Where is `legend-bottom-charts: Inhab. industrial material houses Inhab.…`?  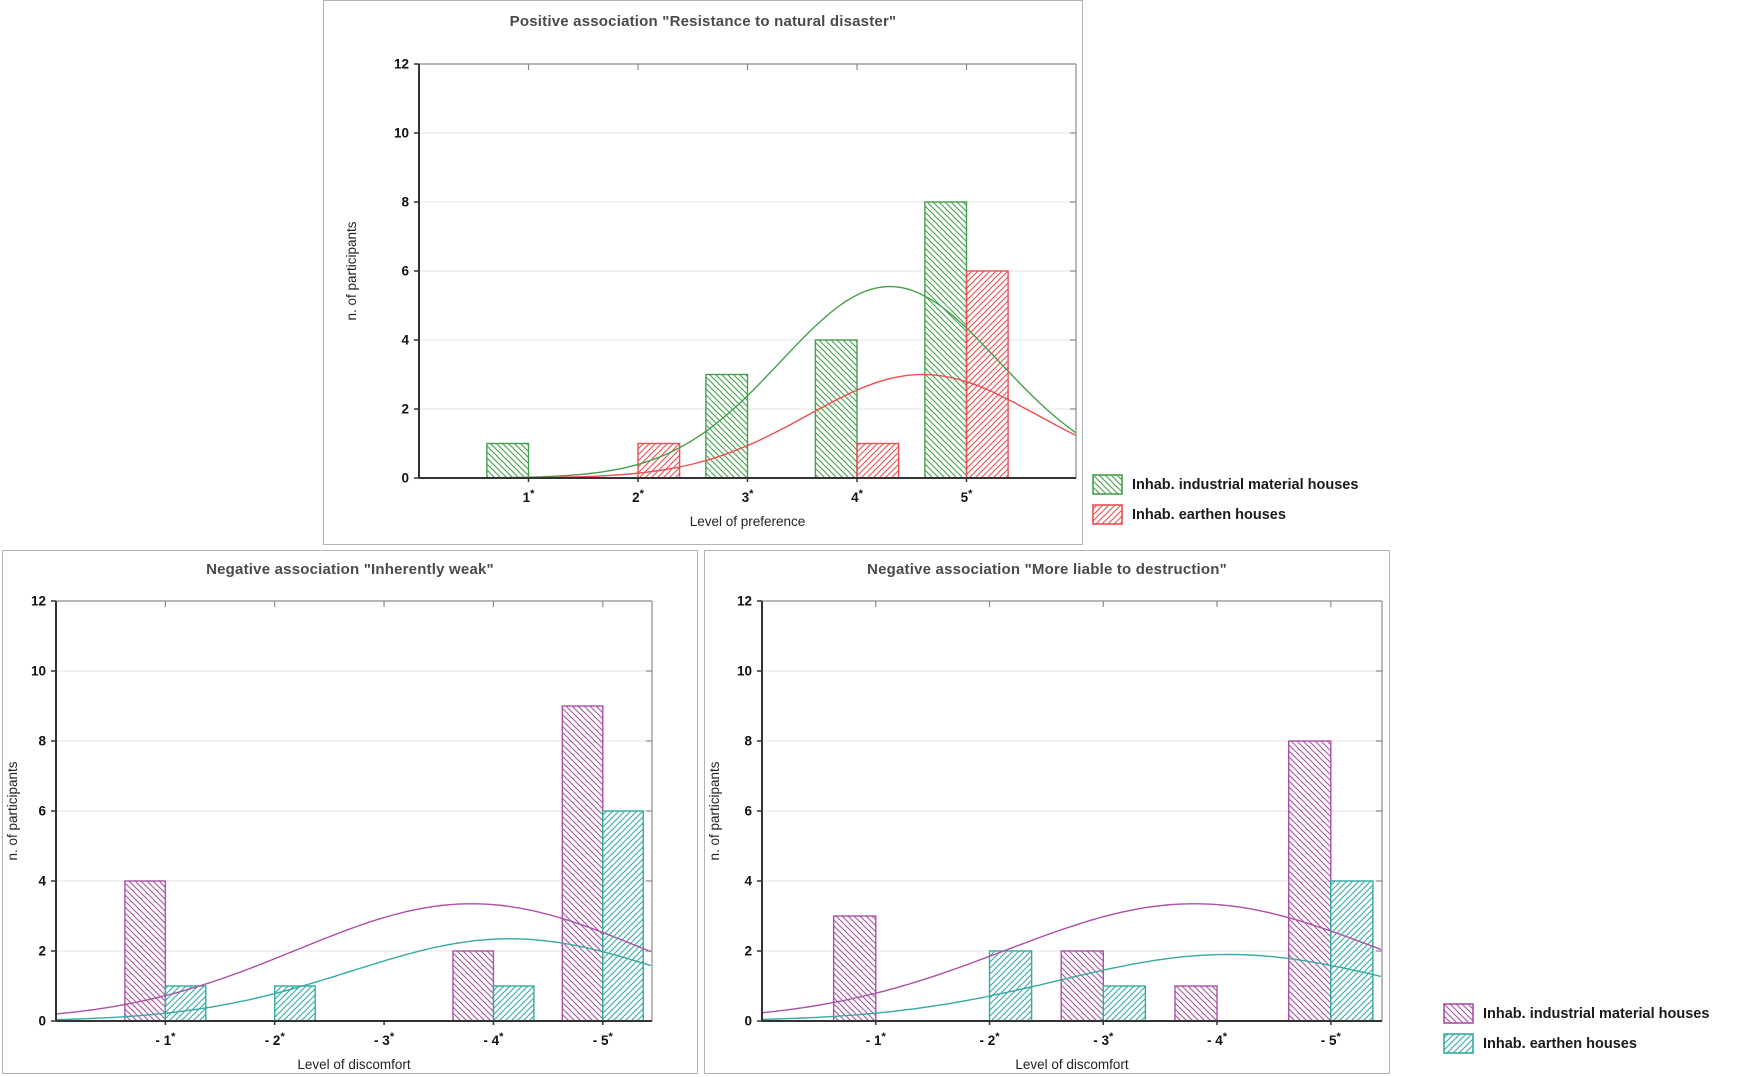 legend-bottom-charts: Inhab. industrial material houses Inhab.… is located at coordinates (1576, 1028).